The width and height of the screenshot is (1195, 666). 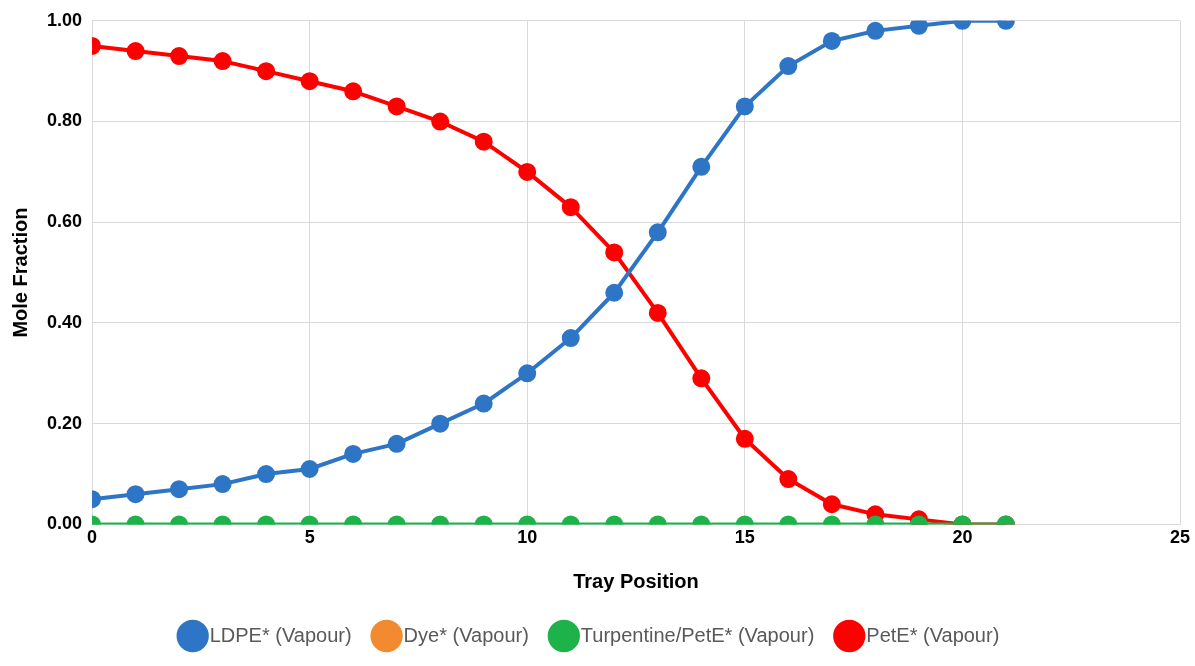 What do you see at coordinates (64, 321) in the screenshot?
I see `y-tick-label: 0.40` at bounding box center [64, 321].